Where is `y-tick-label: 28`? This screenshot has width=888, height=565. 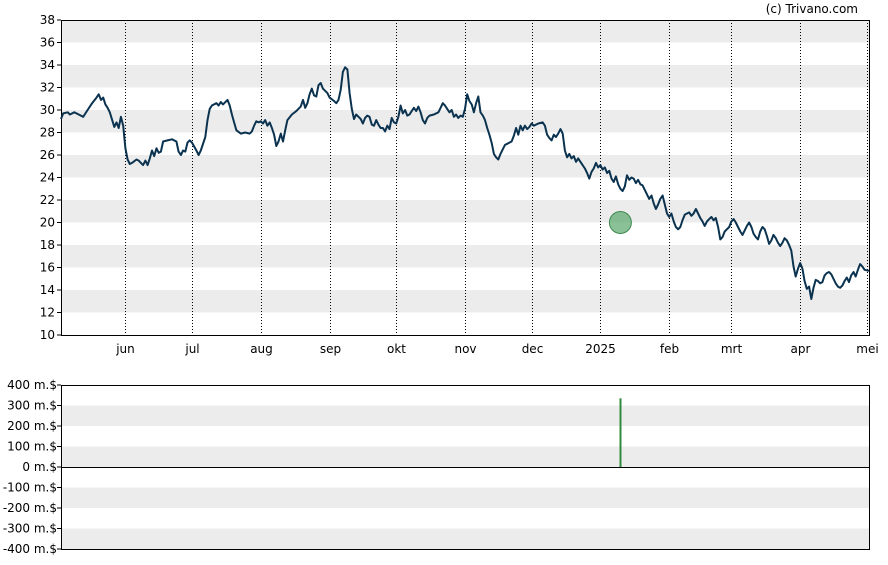
y-tick-label: 28 is located at coordinates (47, 133).